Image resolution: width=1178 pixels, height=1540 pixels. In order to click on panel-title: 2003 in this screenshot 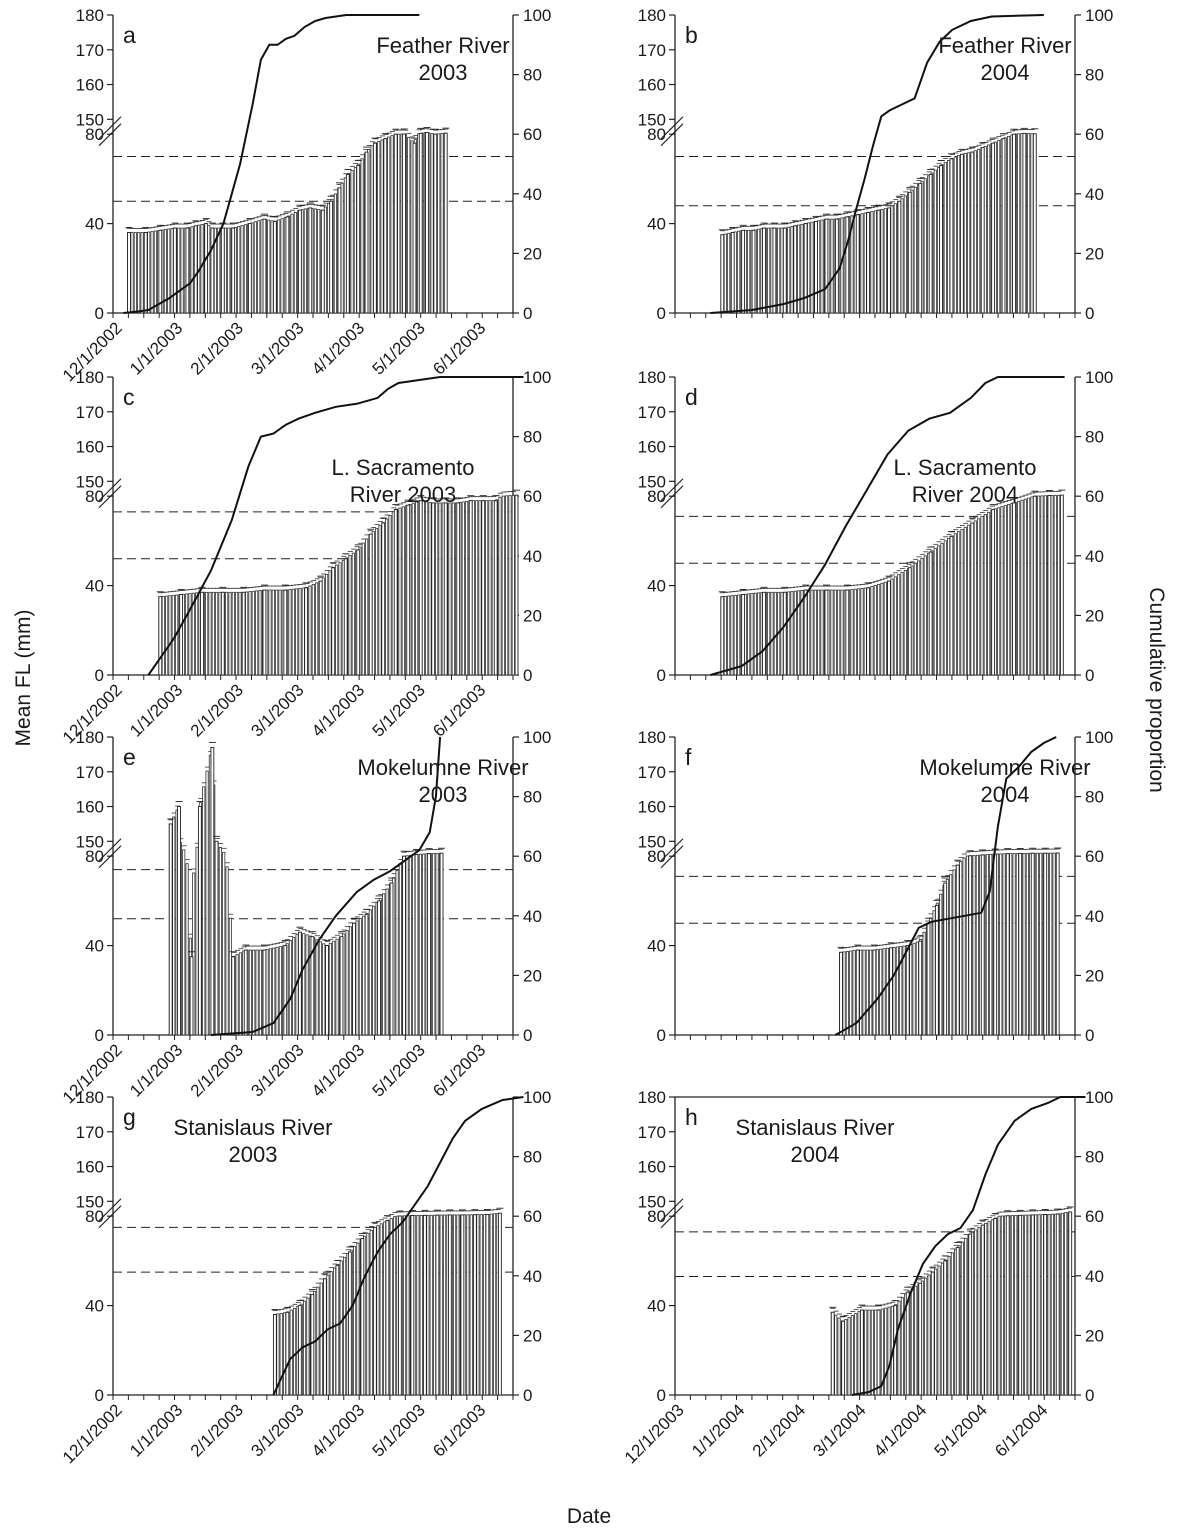, I will do `click(253, 1154)`.